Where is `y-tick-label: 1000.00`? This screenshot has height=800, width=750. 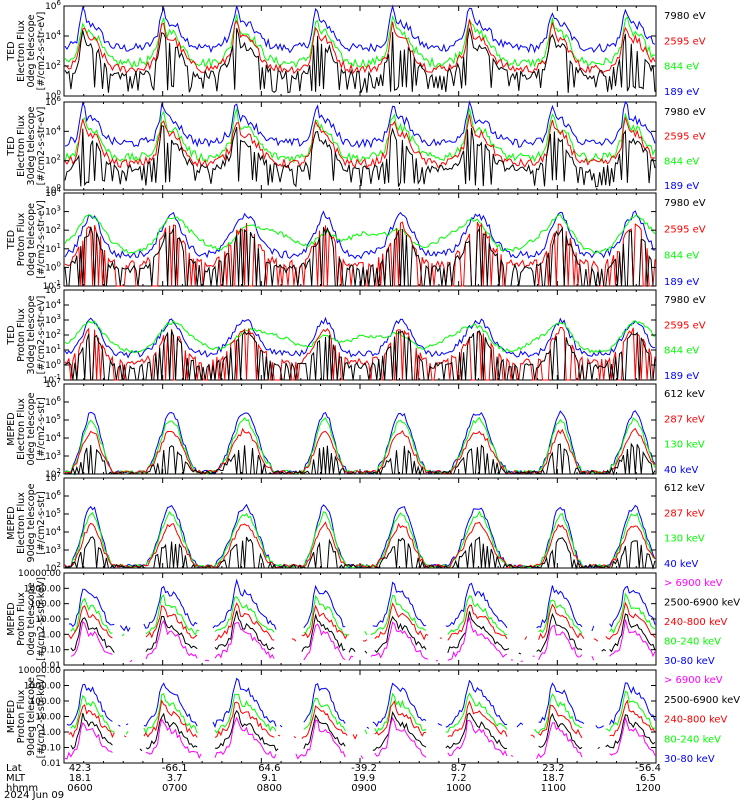 y-tick-label: 1000.00 is located at coordinates (42, 687).